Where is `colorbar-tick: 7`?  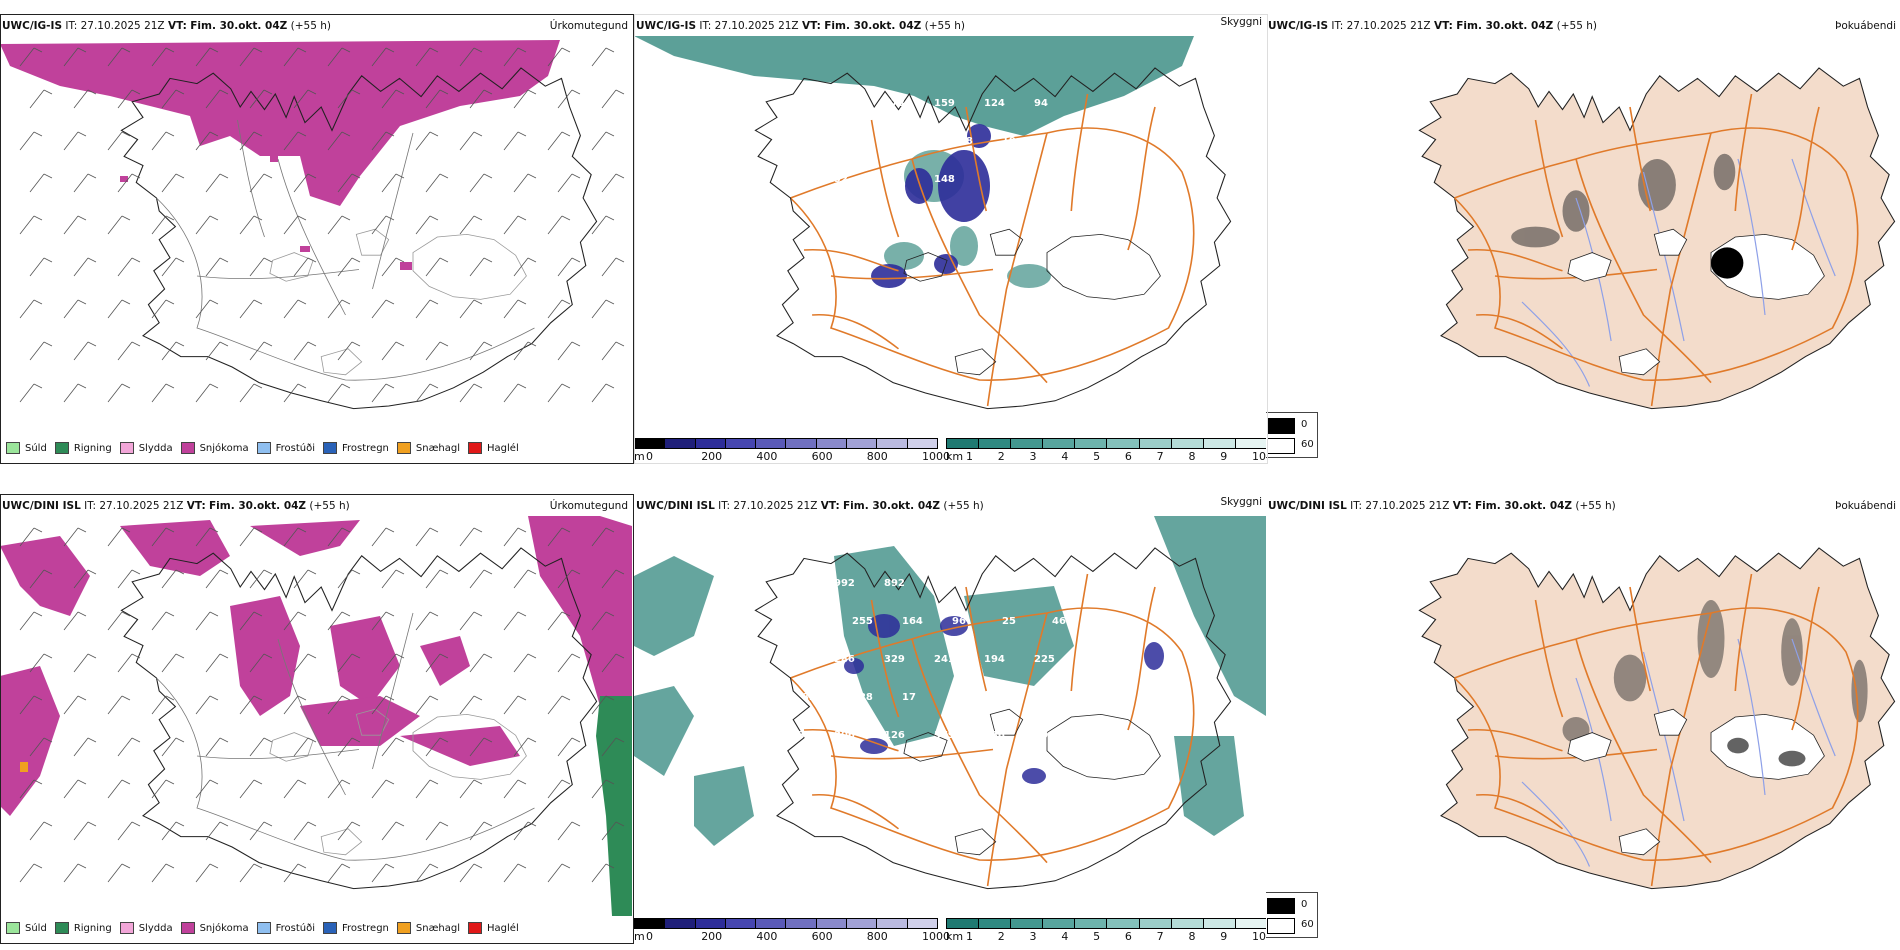
colorbar-tick: 7 is located at coordinates (1160, 456).